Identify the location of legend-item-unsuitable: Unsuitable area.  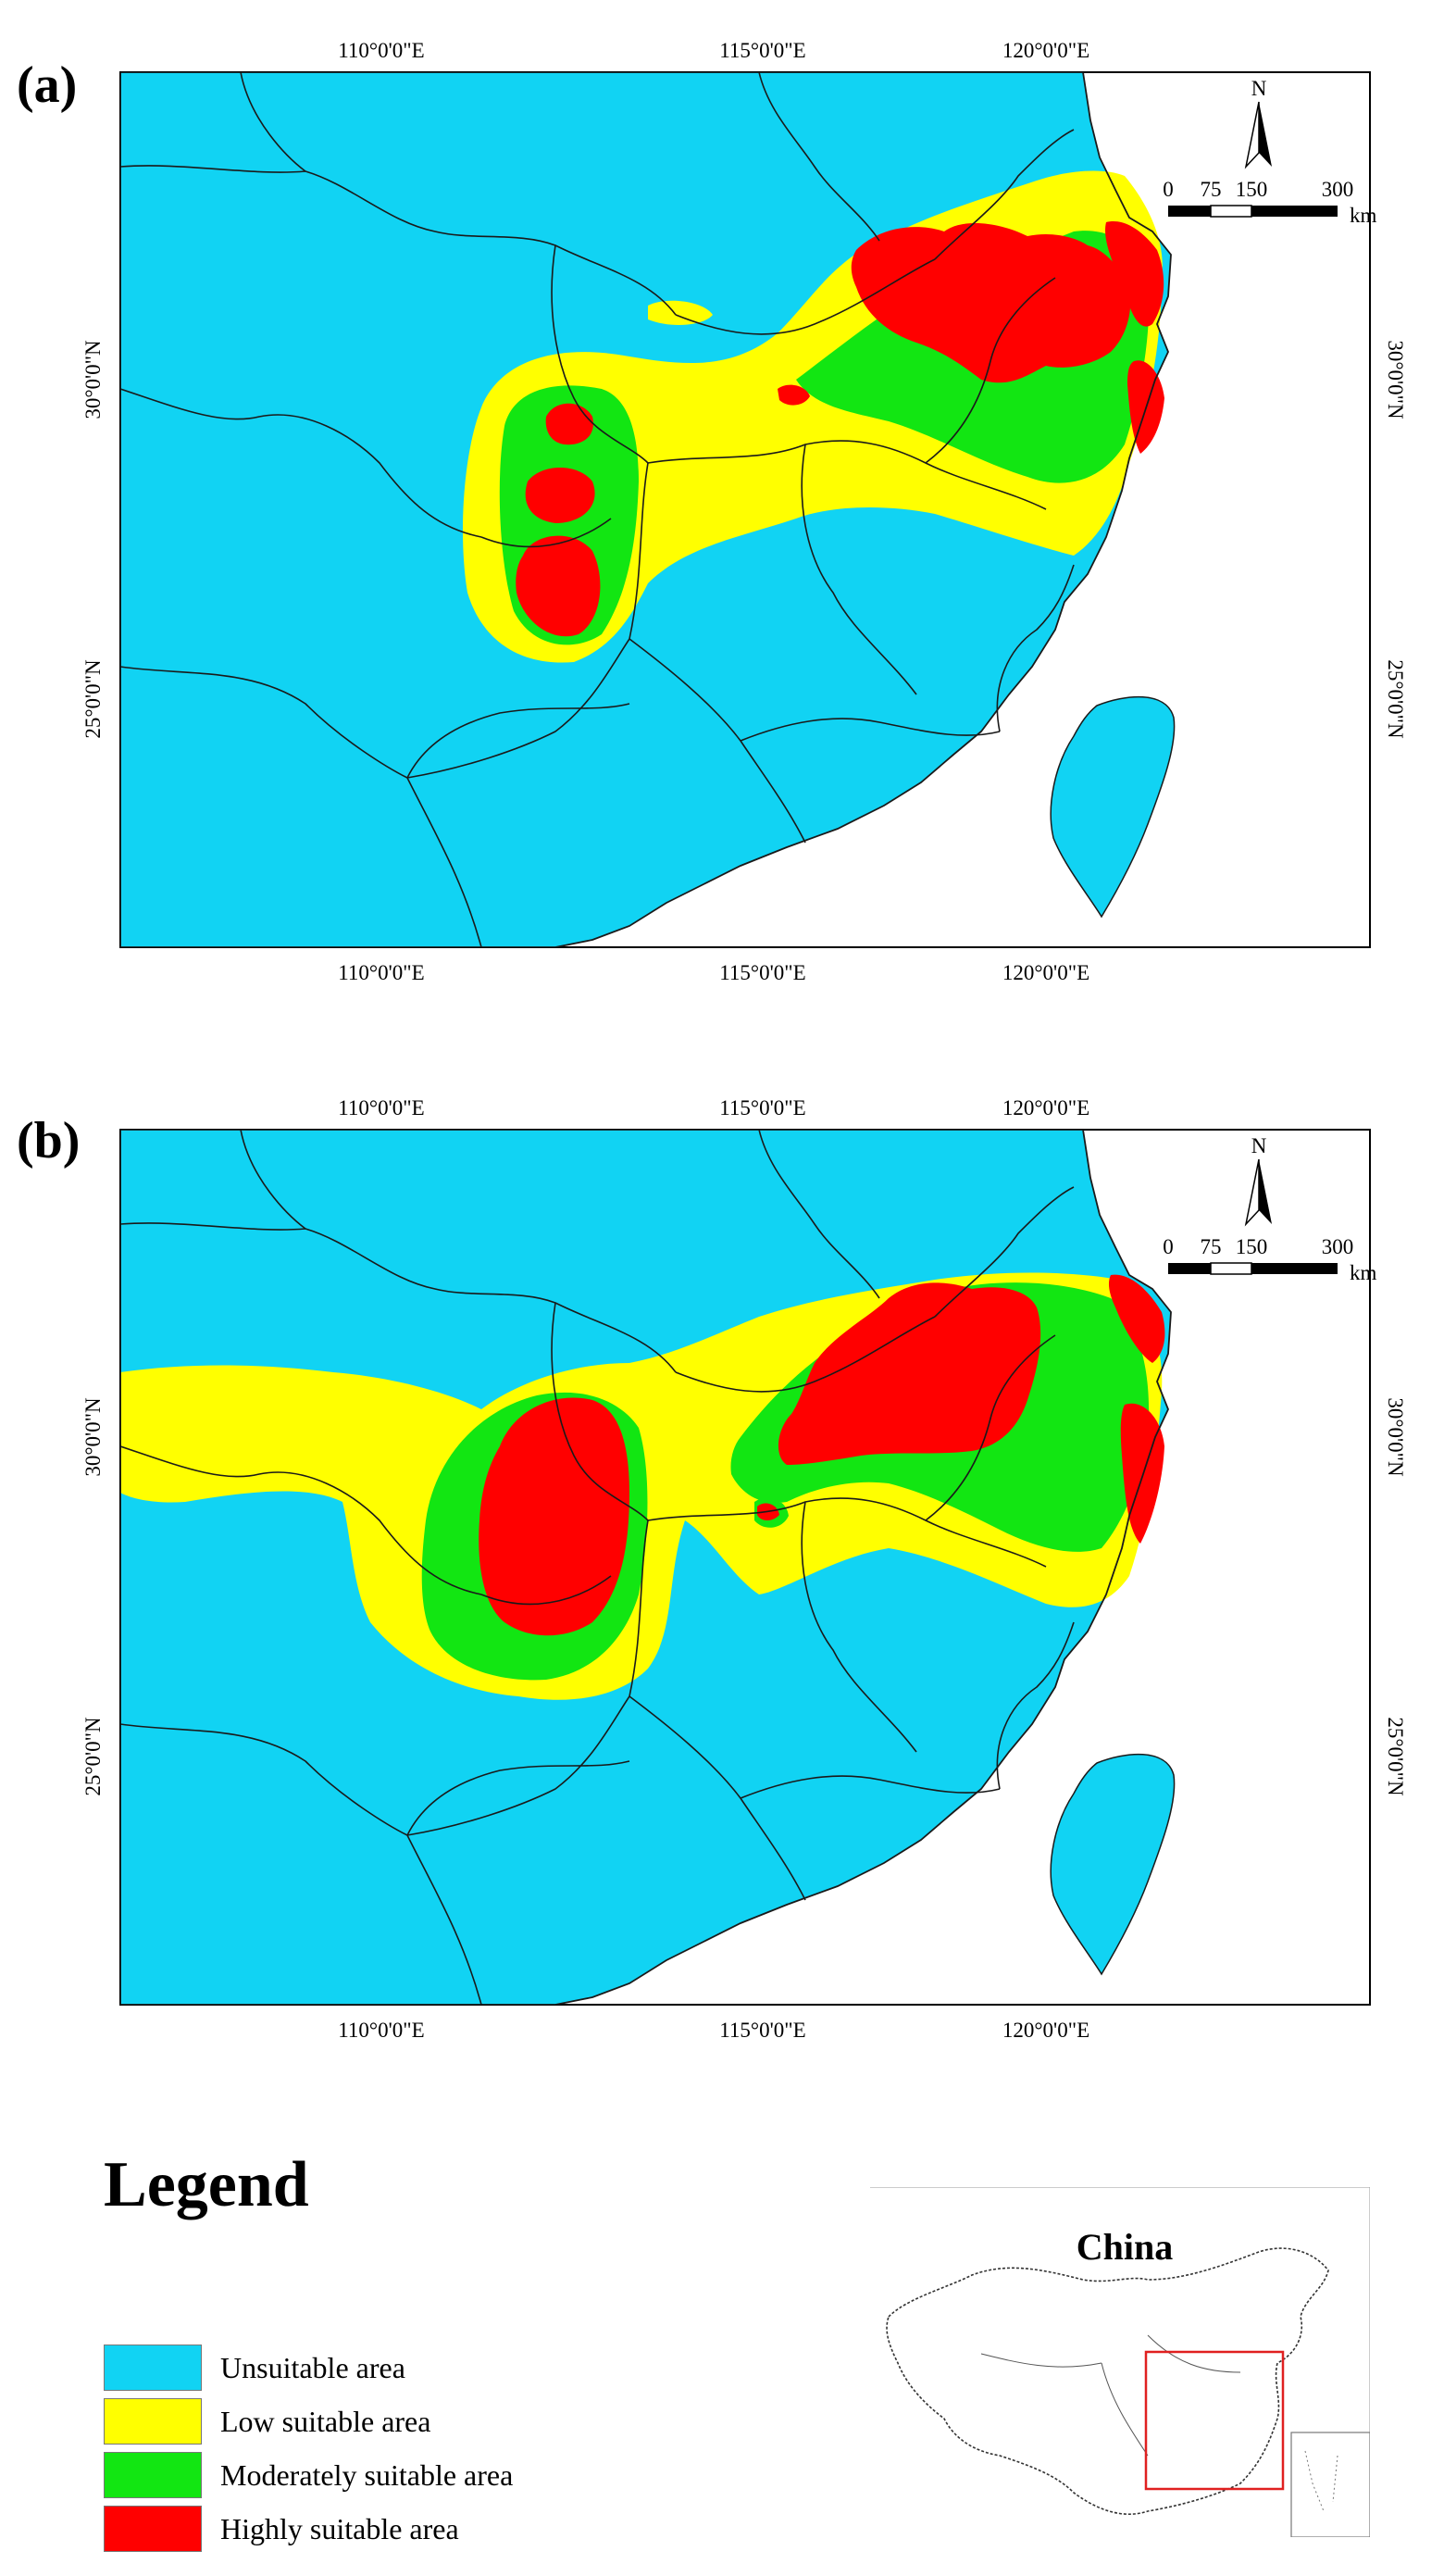
(254, 2368).